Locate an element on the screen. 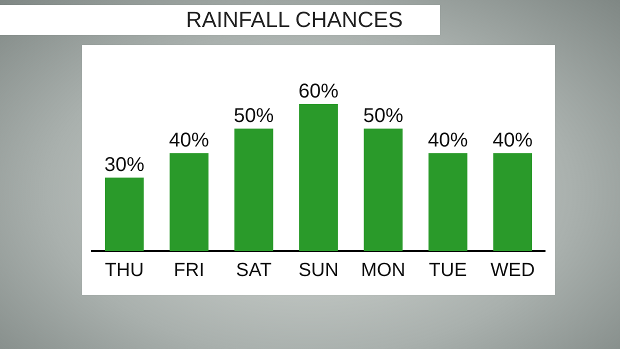 The image size is (620, 349). data-label: 60% is located at coordinates (318, 91).